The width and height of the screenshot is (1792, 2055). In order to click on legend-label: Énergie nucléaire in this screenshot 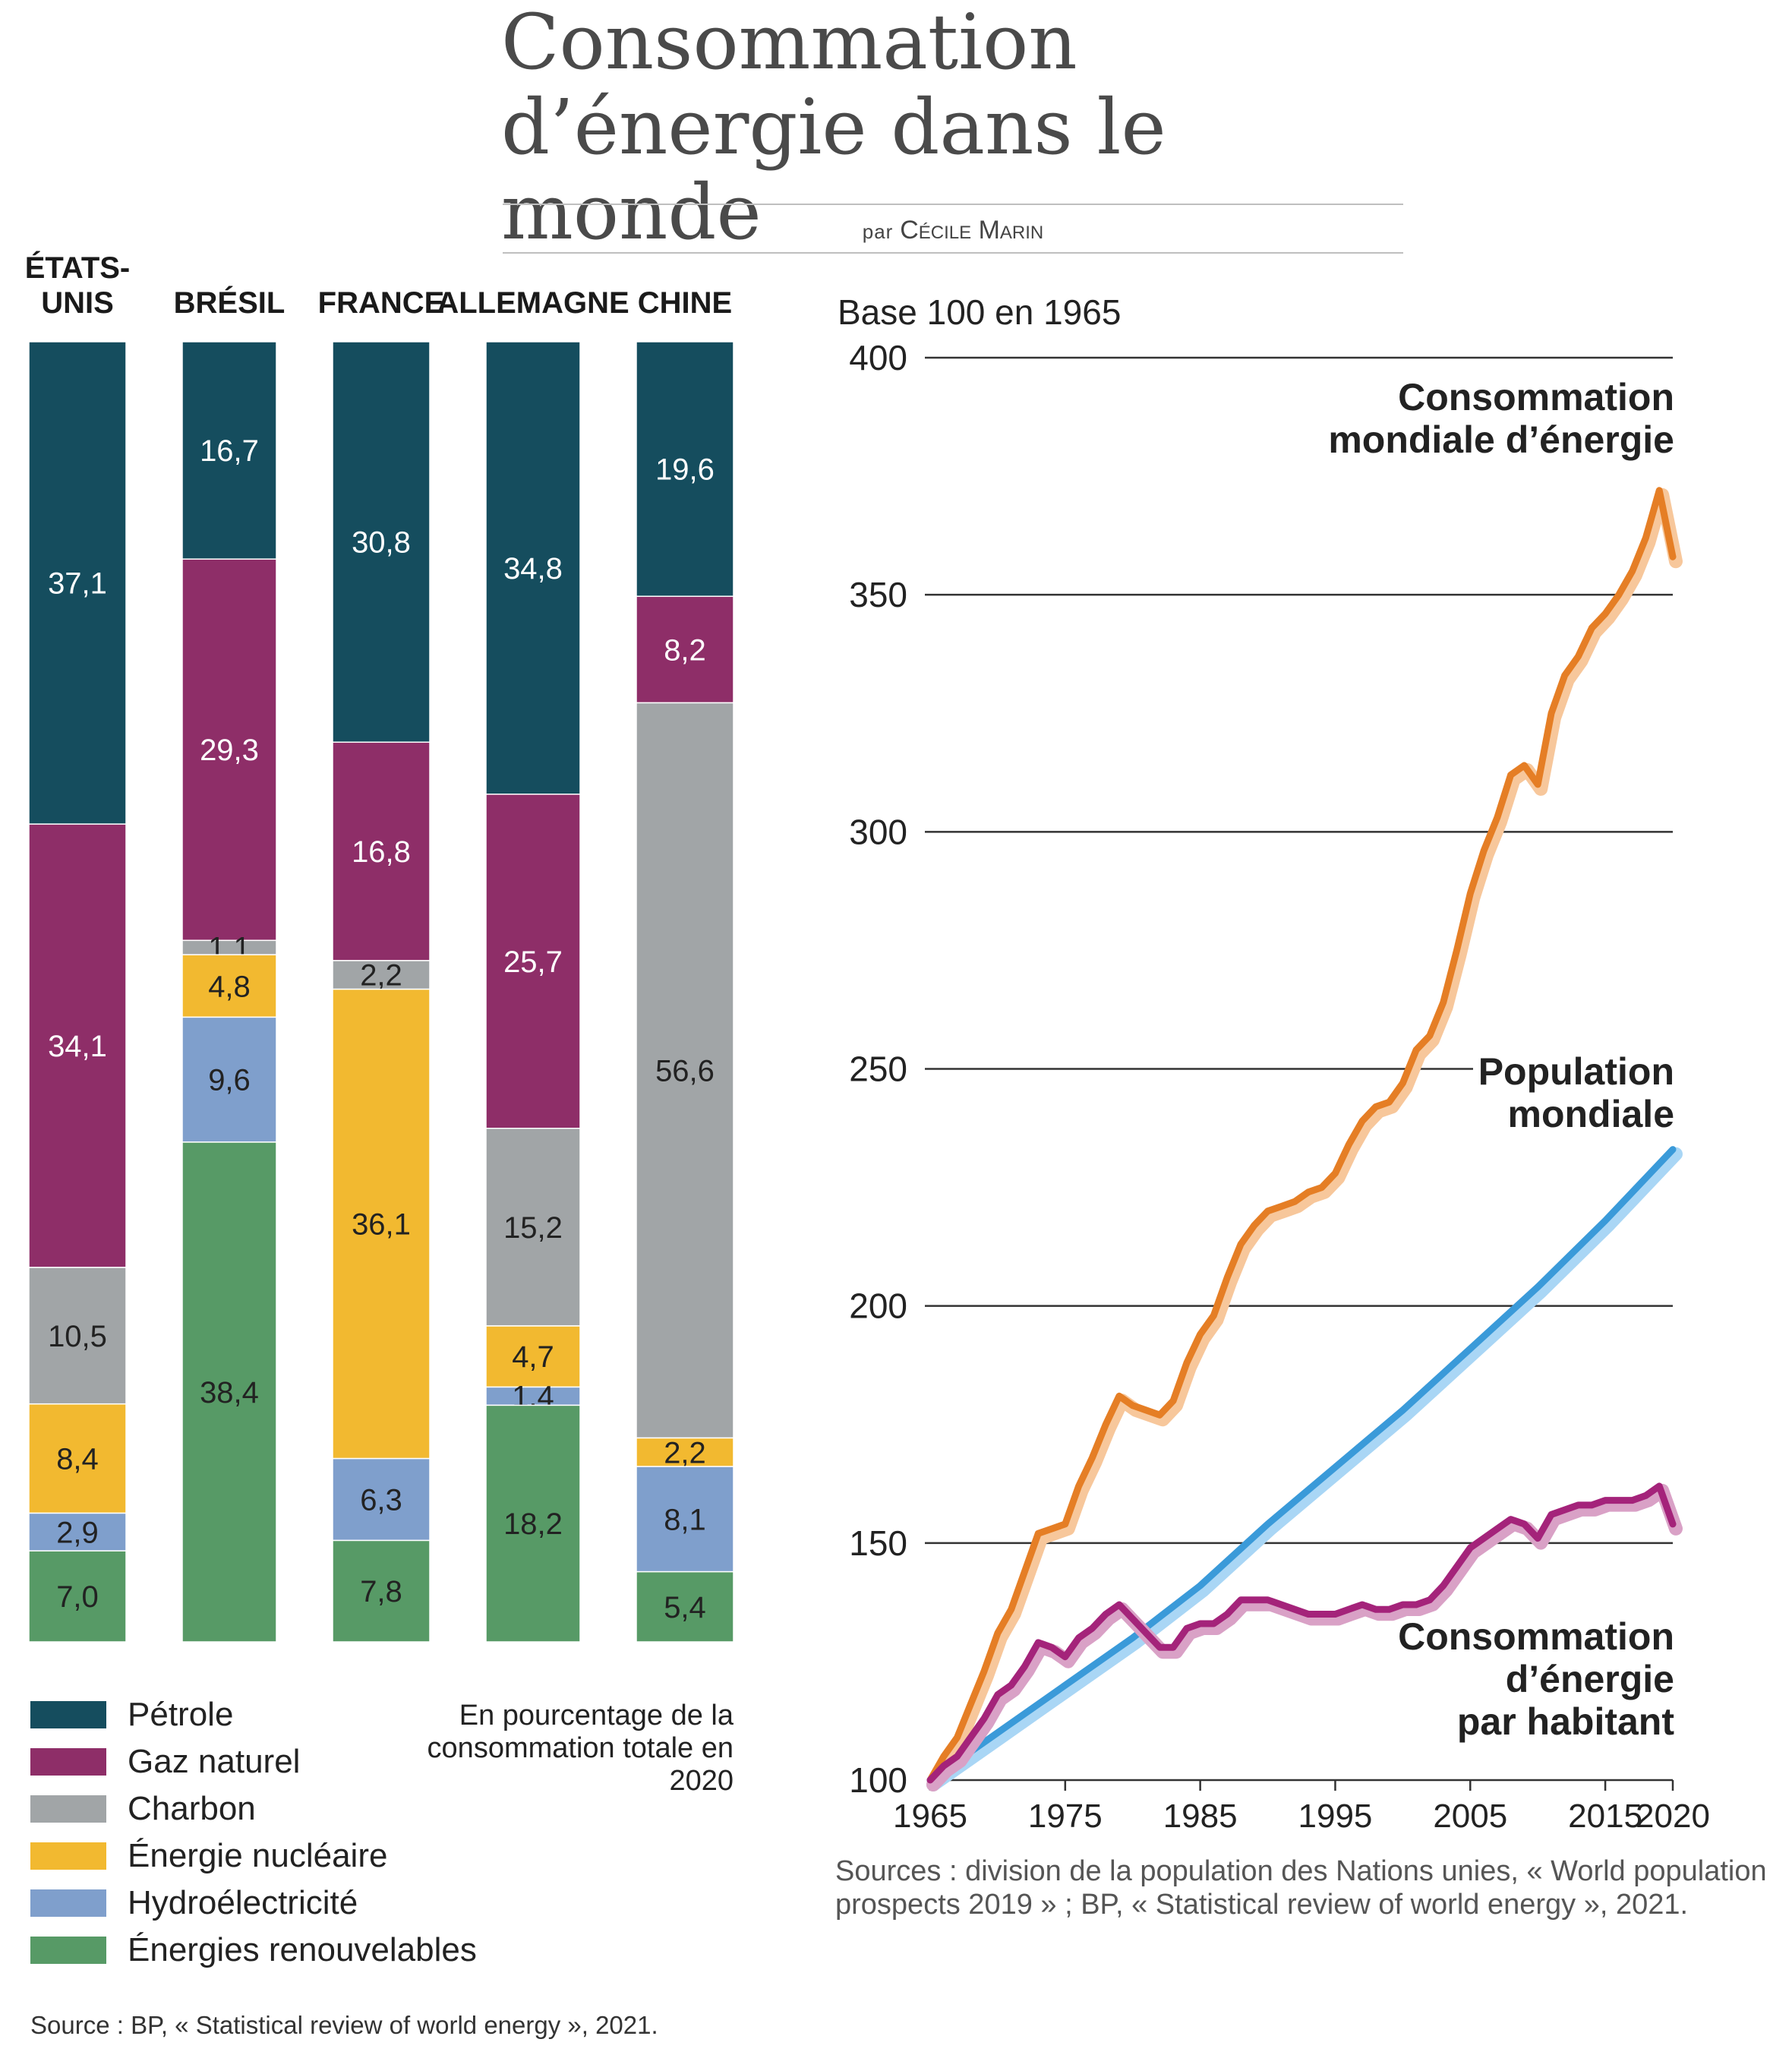, I will do `click(258, 1856)`.